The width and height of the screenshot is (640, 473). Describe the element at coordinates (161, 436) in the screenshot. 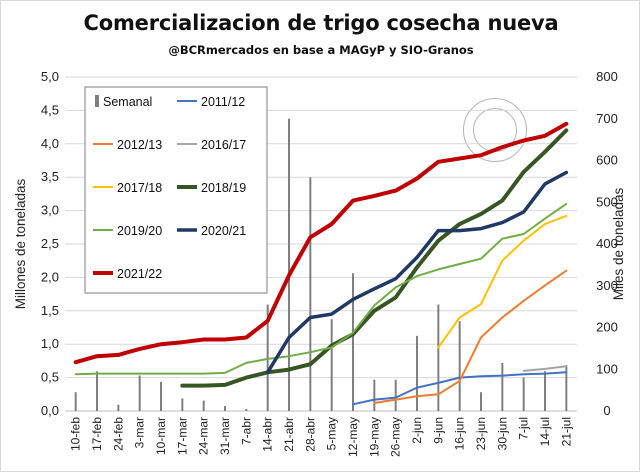

I see `x-tick-label: 10-mar` at that location.